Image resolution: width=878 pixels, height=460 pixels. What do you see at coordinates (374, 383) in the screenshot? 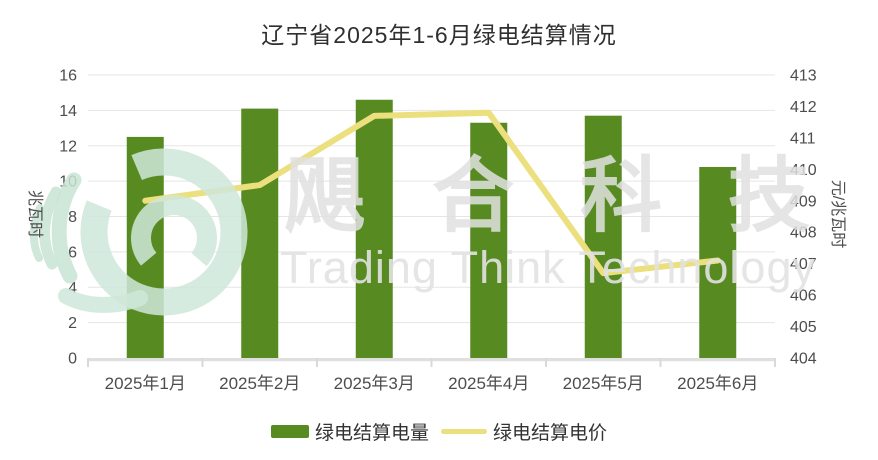
I see `x-axis-category-label: 2025年3月` at bounding box center [374, 383].